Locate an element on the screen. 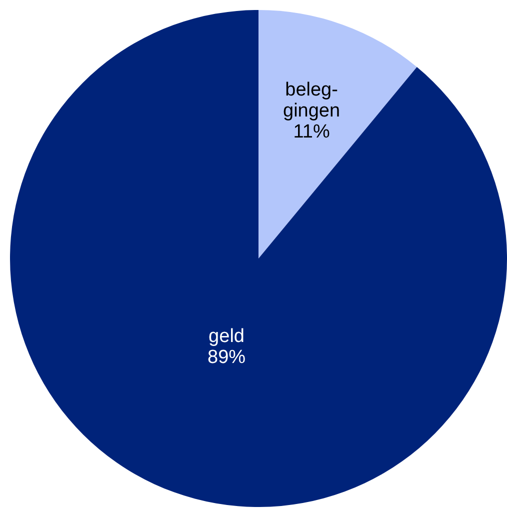  slice-label: beleg-gingen is located at coordinates (311, 100).